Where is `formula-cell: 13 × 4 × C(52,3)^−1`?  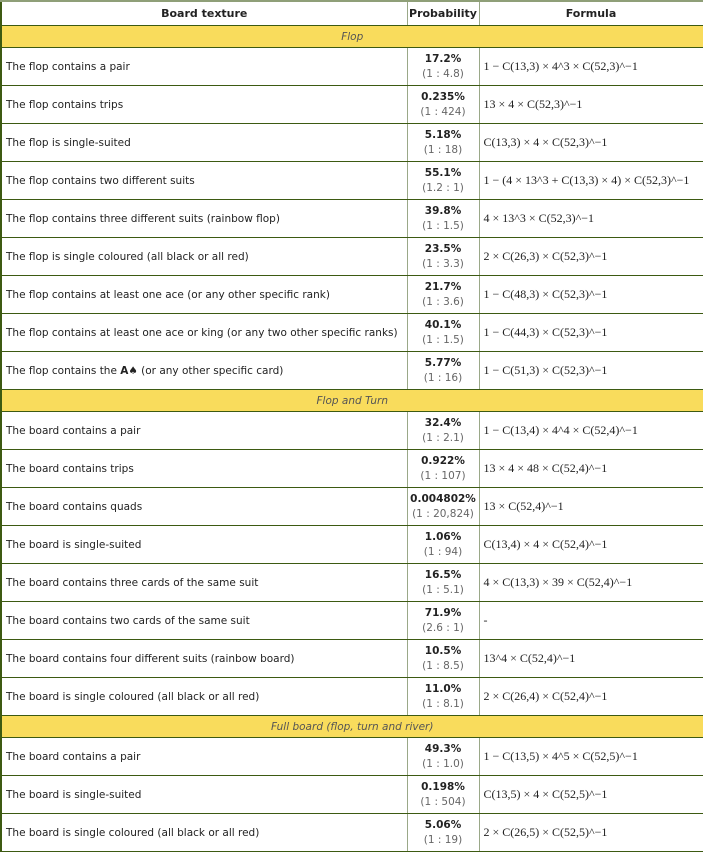
formula-cell: 13 × 4 × C(52,3)^−1 is located at coordinates (590, 104).